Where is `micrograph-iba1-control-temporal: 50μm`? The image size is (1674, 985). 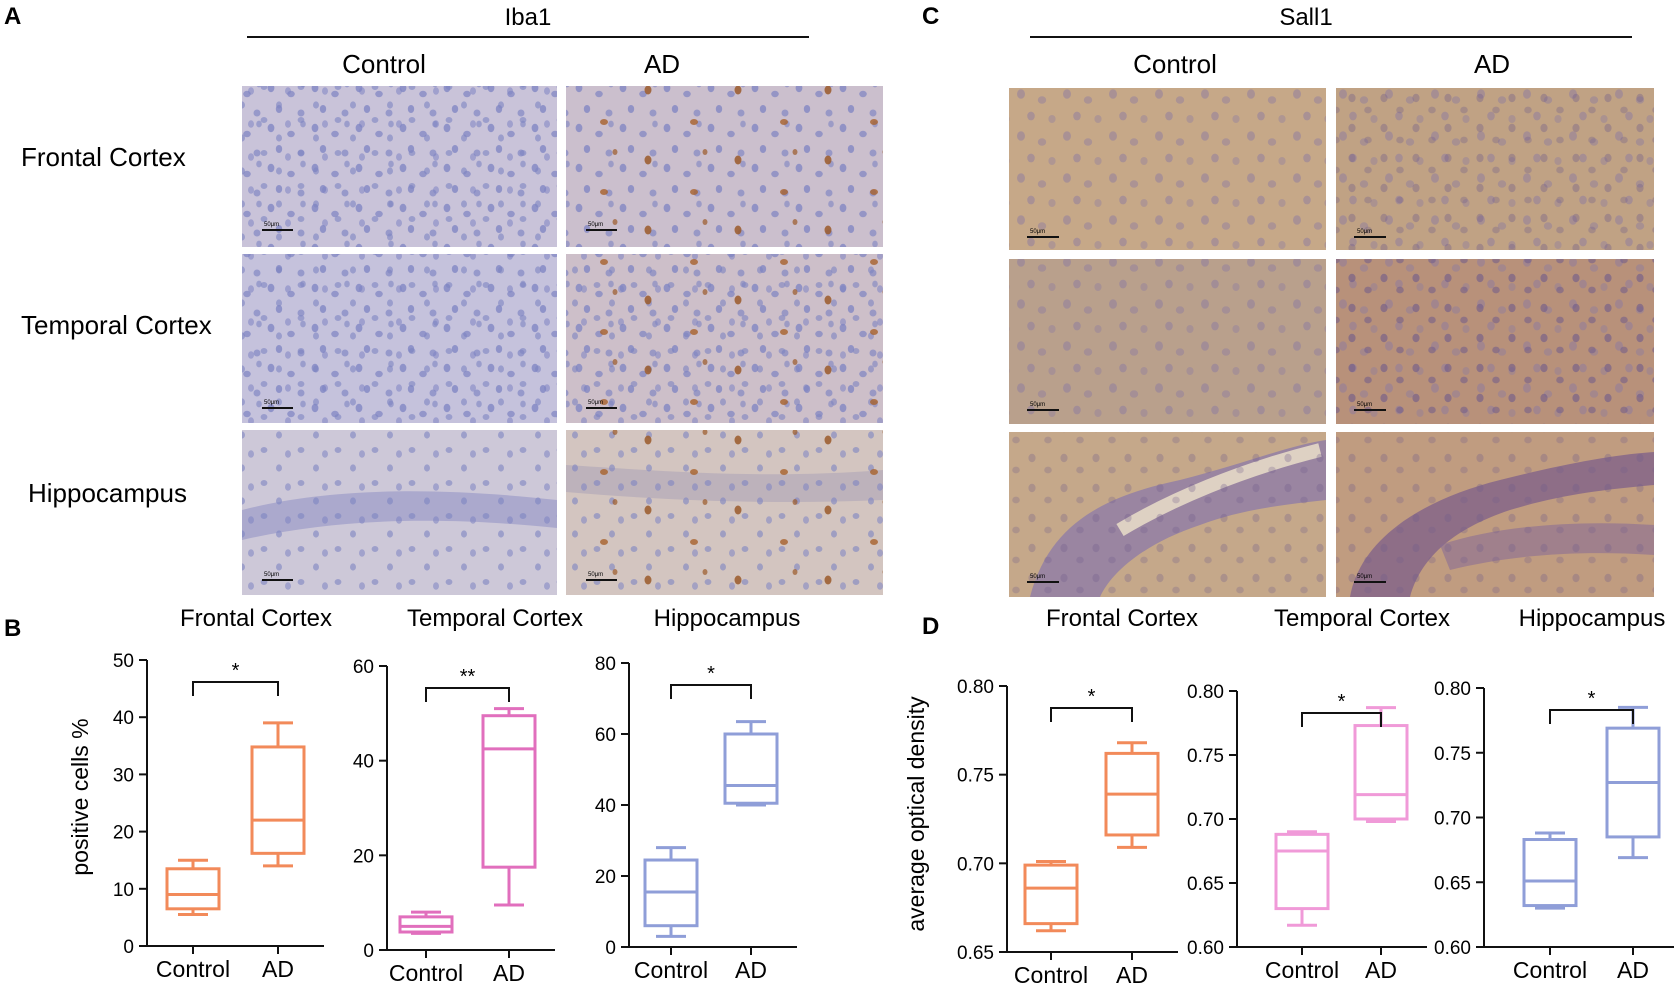
micrograph-iba1-control-temporal: 50μm is located at coordinates (399, 338).